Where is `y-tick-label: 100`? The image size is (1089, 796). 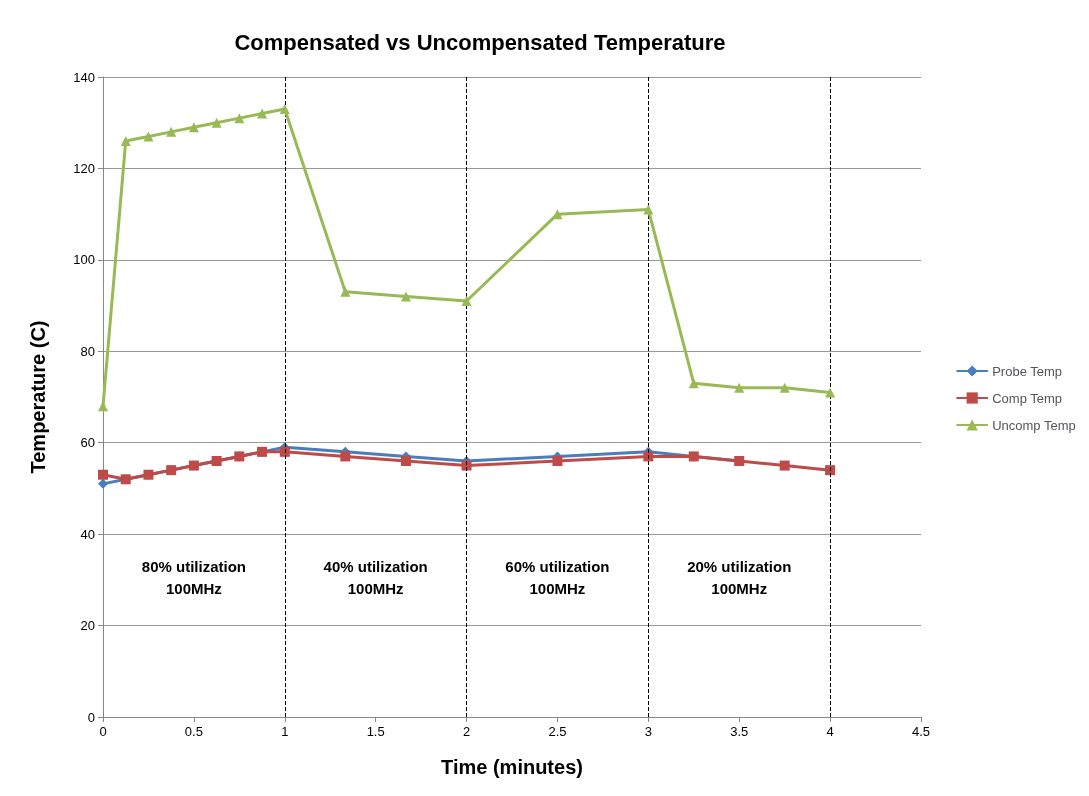 y-tick-label: 100 is located at coordinates (84, 260).